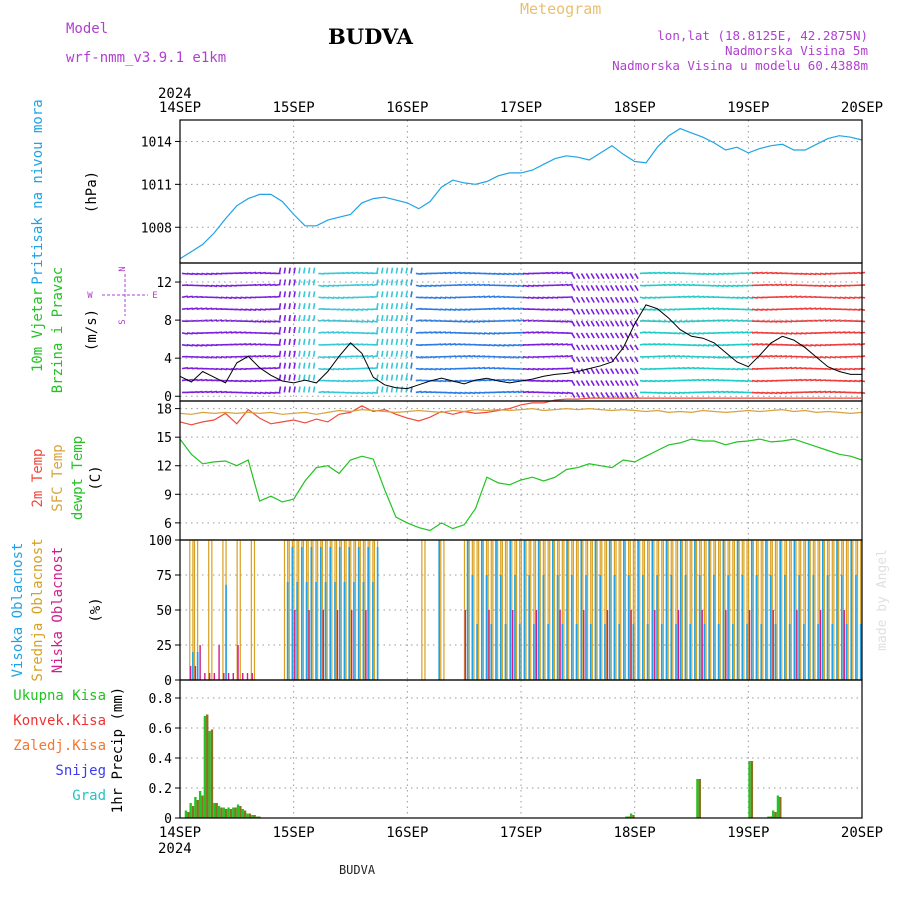 The image size is (900, 900). Describe the element at coordinates (160, 789) in the screenshot. I see `y-tick-label: 0.2` at that location.